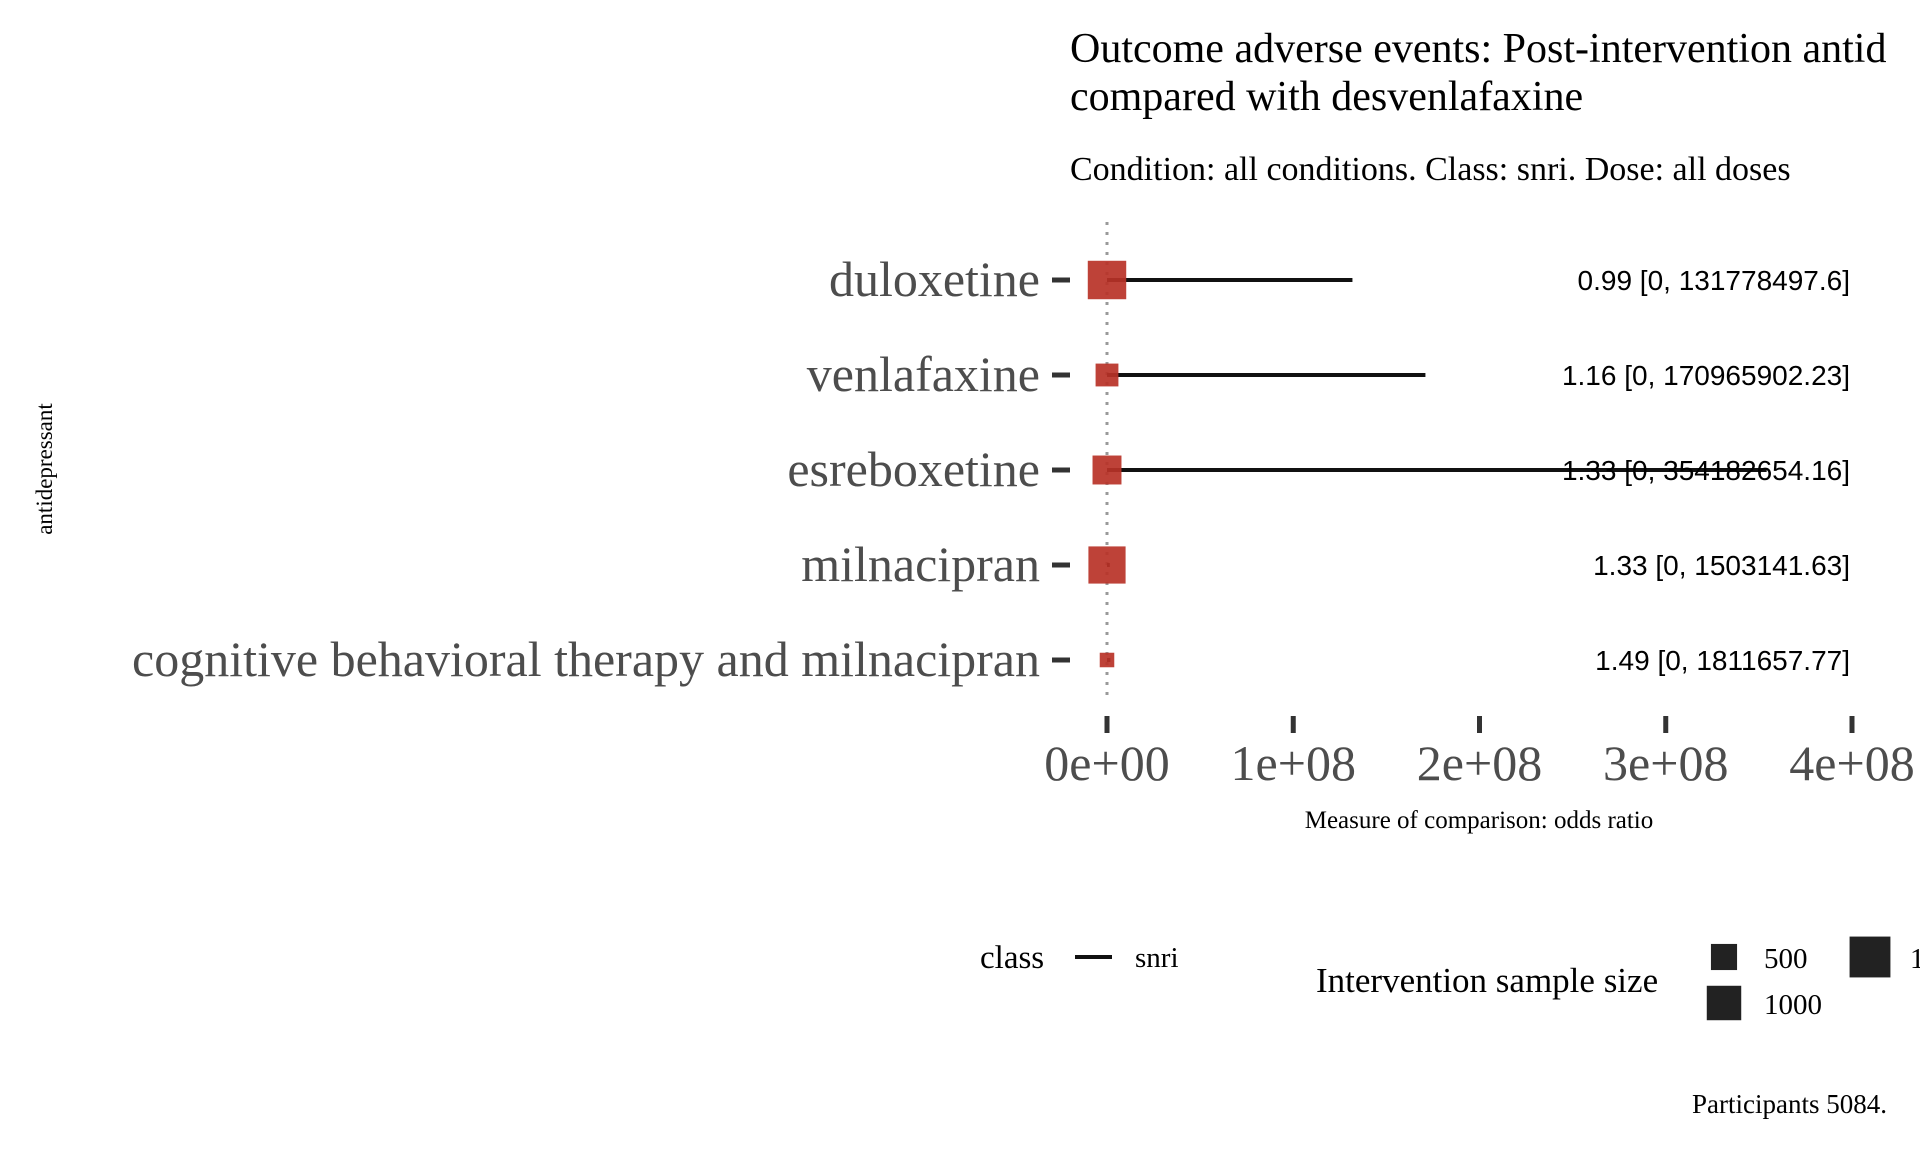 This screenshot has height=1152, width=1920. What do you see at coordinates (1793, 1005) in the screenshot?
I see `legend-size-label: 1000` at bounding box center [1793, 1005].